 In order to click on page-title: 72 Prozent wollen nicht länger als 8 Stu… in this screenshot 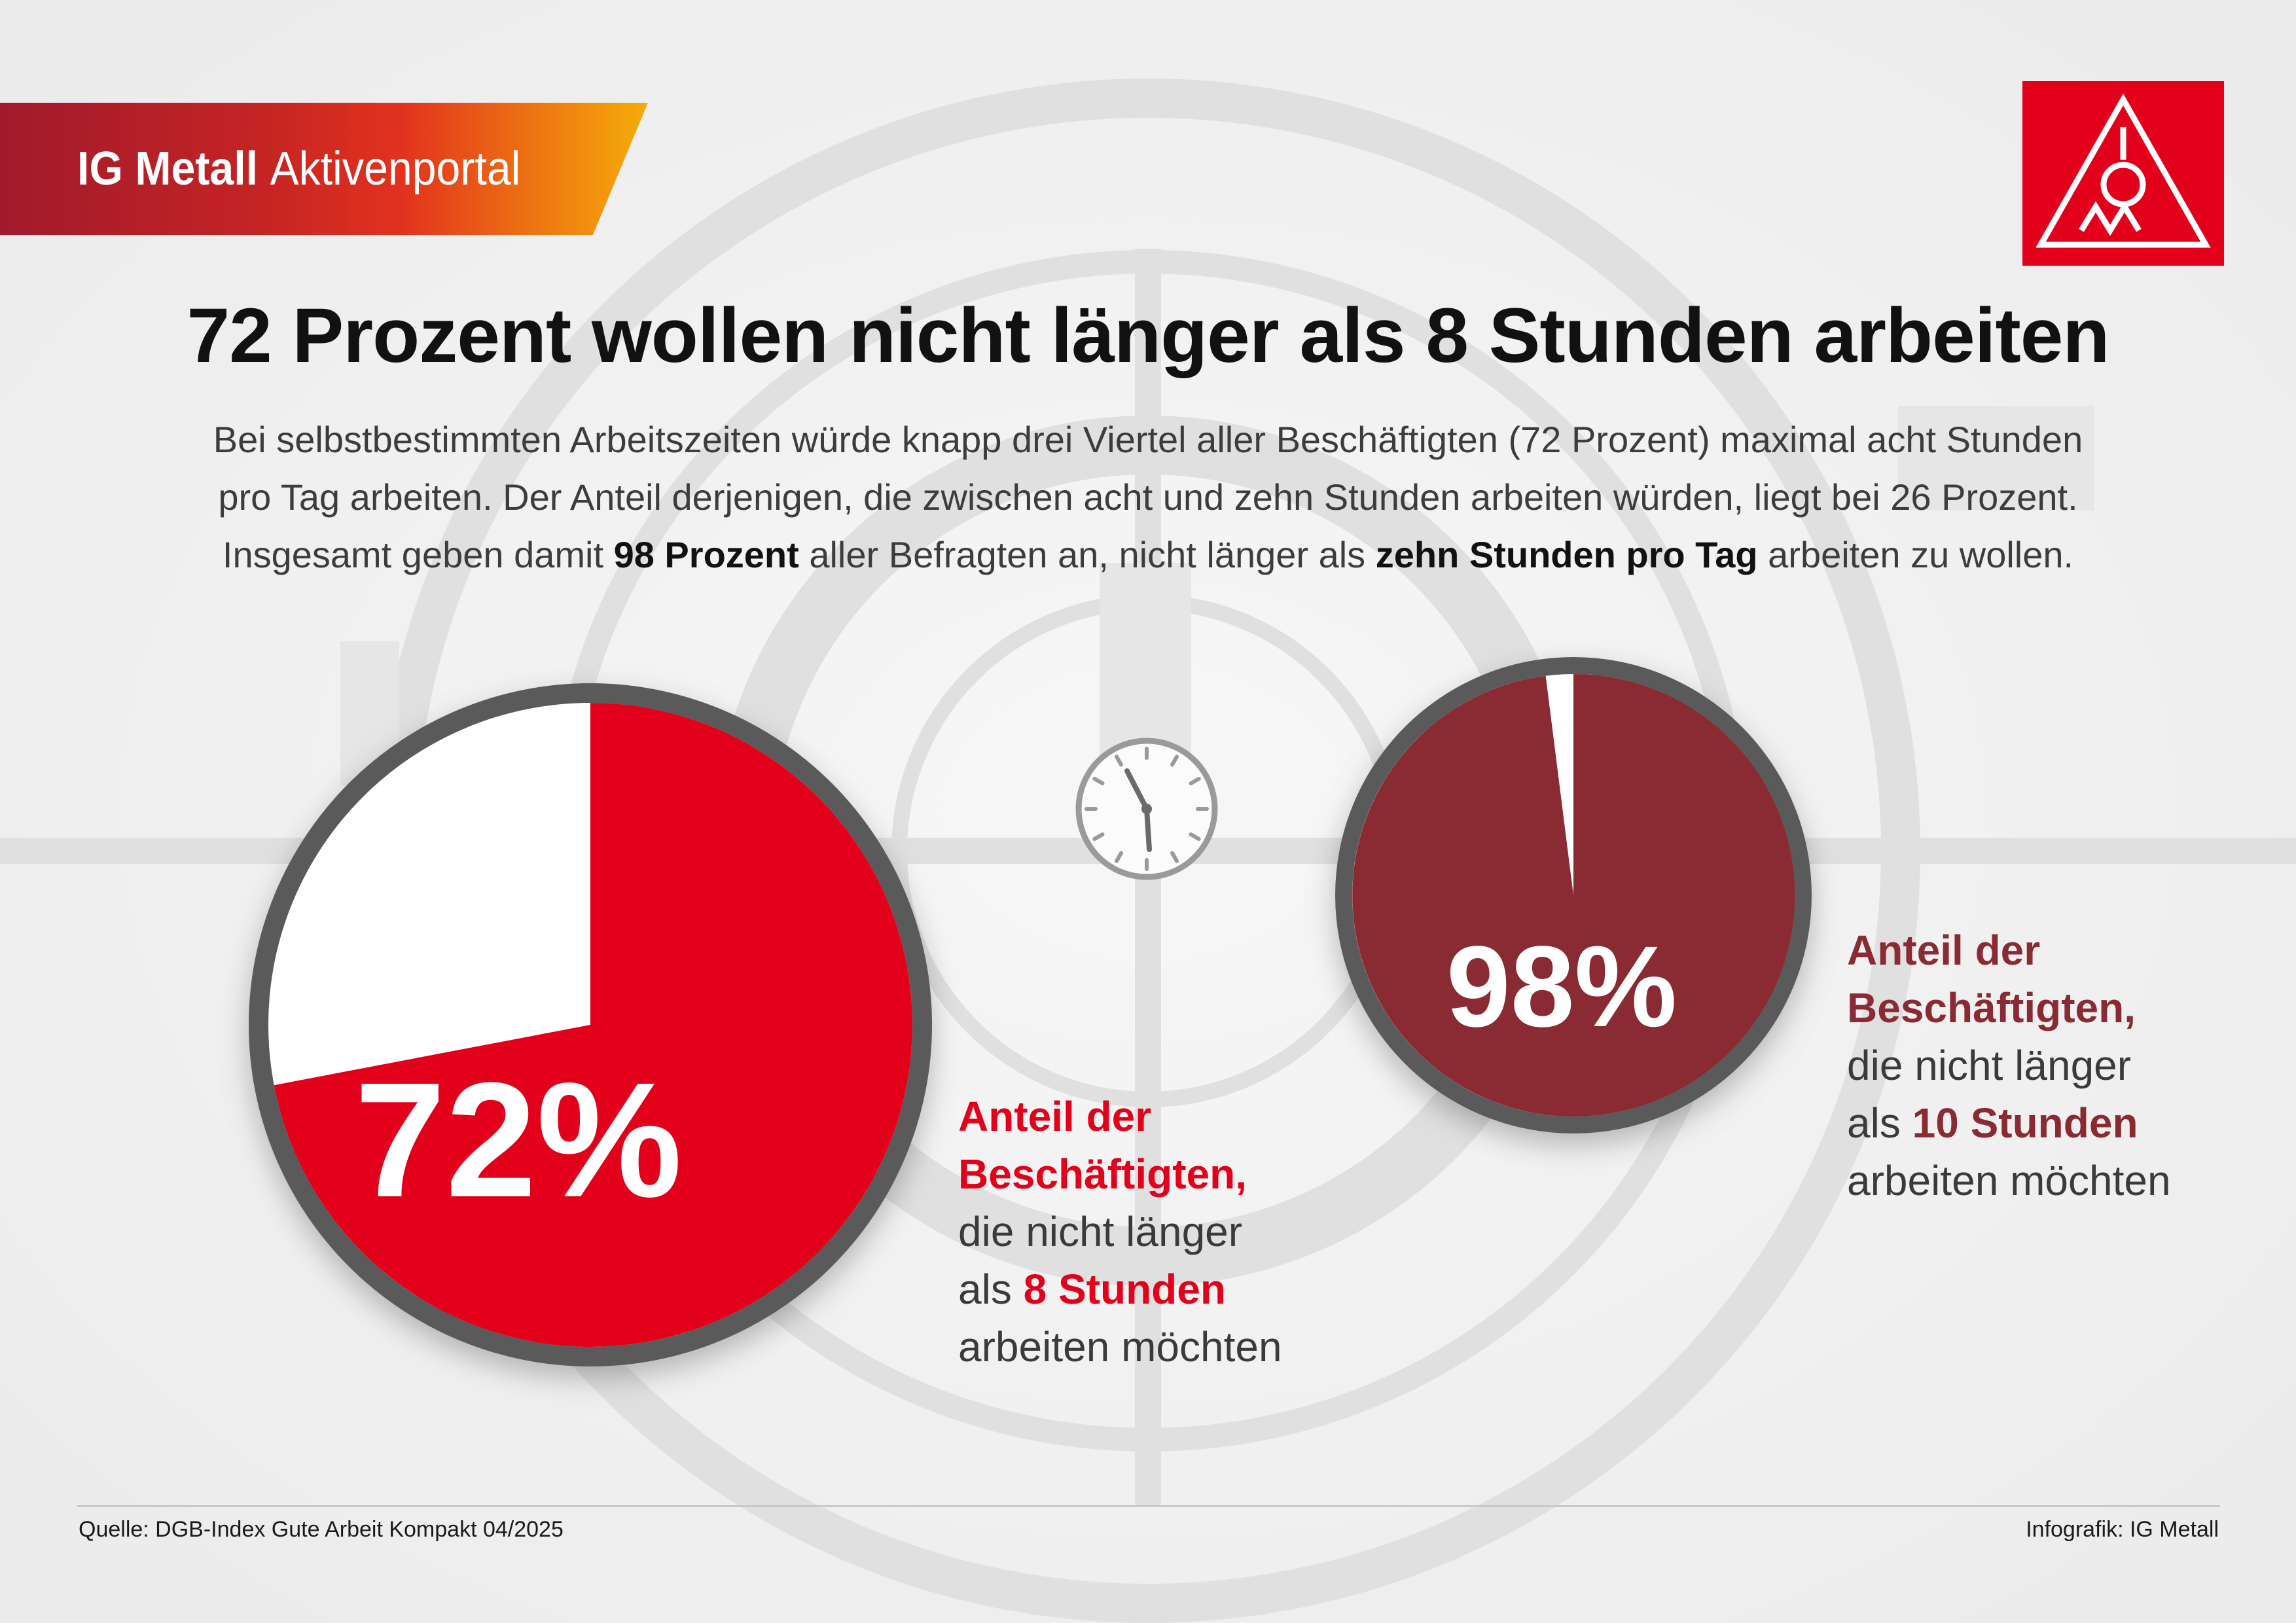, I will do `click(1148, 336)`.